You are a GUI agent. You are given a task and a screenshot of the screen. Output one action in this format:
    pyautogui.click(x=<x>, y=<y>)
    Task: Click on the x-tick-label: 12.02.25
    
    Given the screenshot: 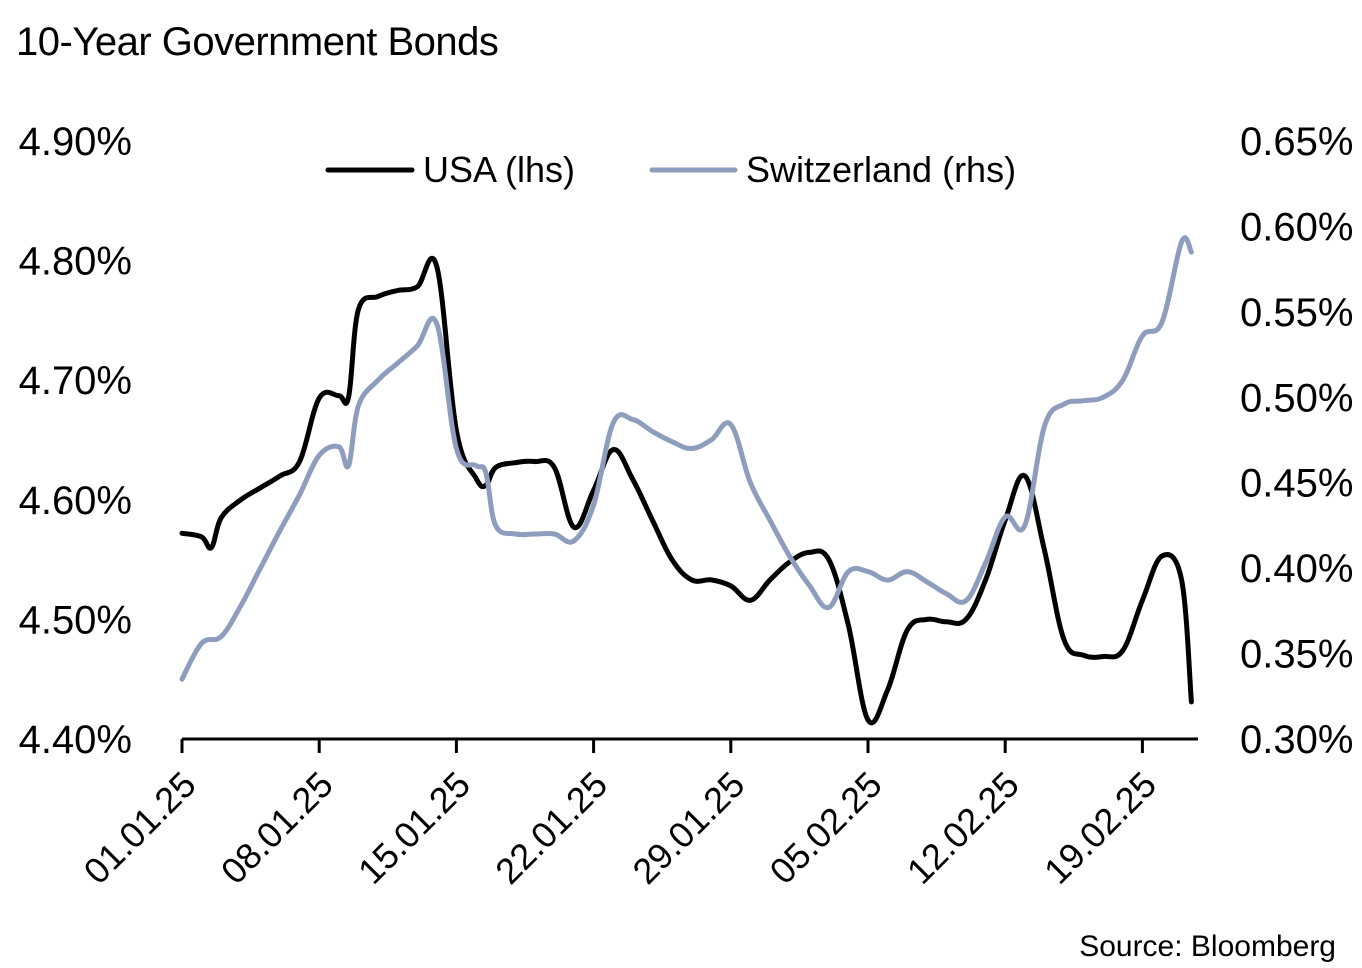 What is the action you would take?
    pyautogui.click(x=963, y=828)
    